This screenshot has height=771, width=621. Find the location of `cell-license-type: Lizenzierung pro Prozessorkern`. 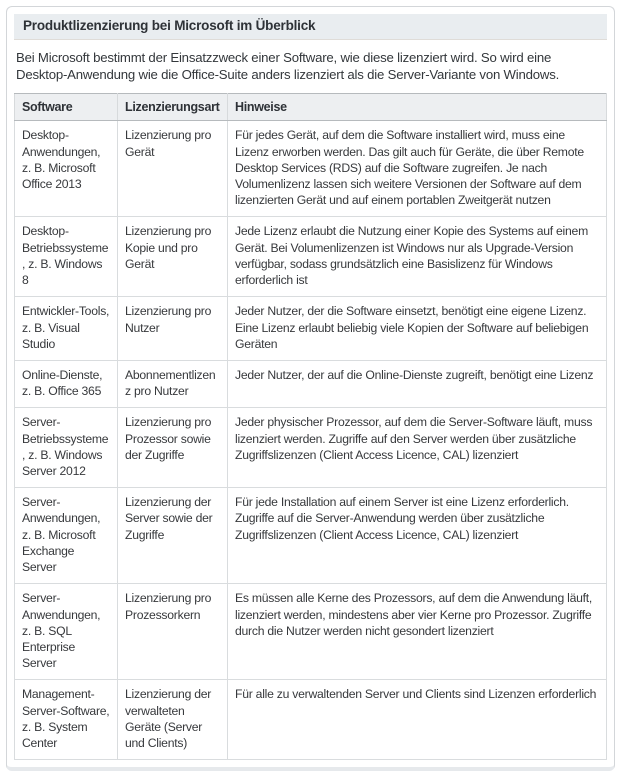

cell-license-type: Lizenzierung pro Prozessorkern is located at coordinates (172, 632).